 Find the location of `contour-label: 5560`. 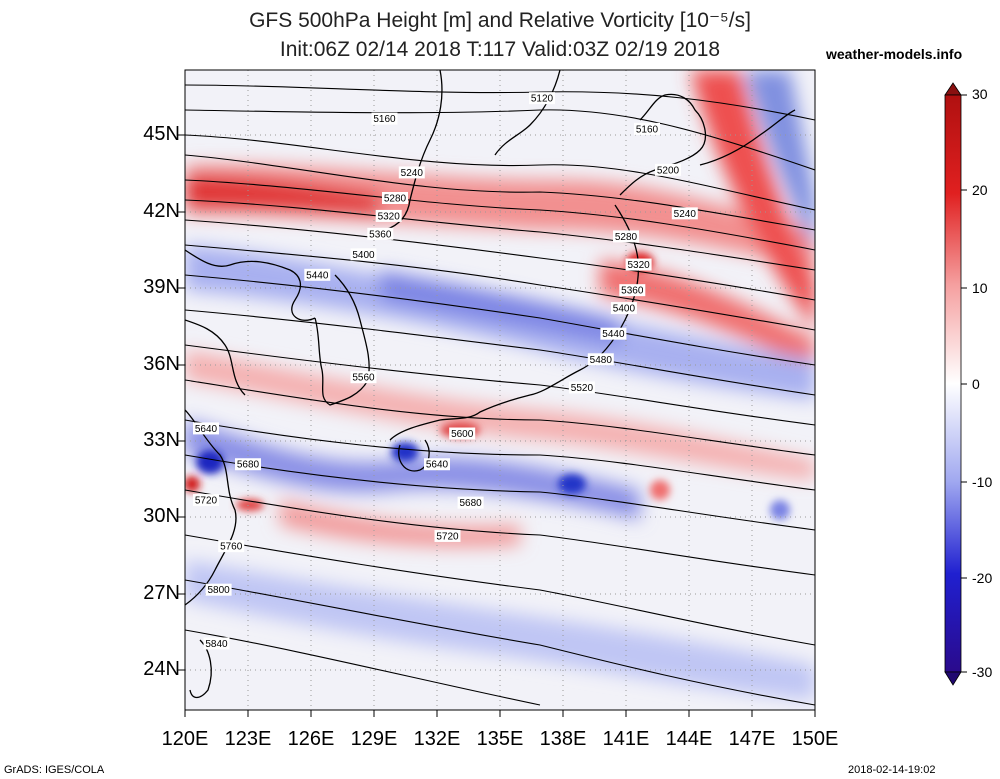

contour-label: 5560 is located at coordinates (363, 377).